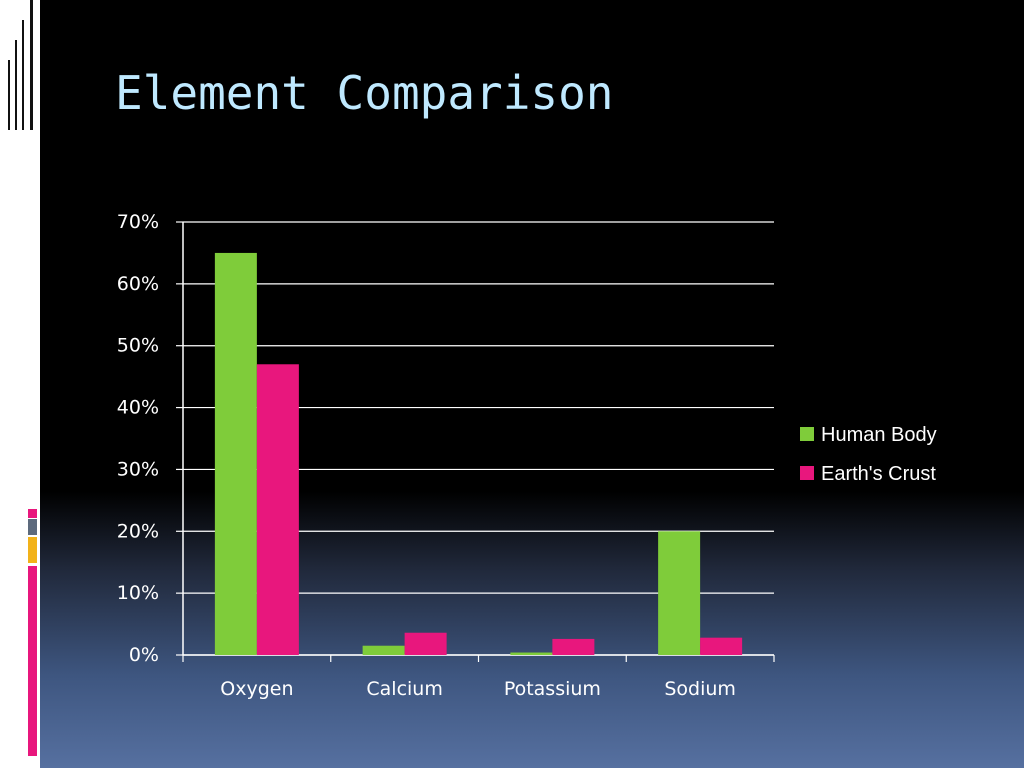 The width and height of the screenshot is (1024, 768). I want to click on bar-human-body-potassium, so click(531, 653).